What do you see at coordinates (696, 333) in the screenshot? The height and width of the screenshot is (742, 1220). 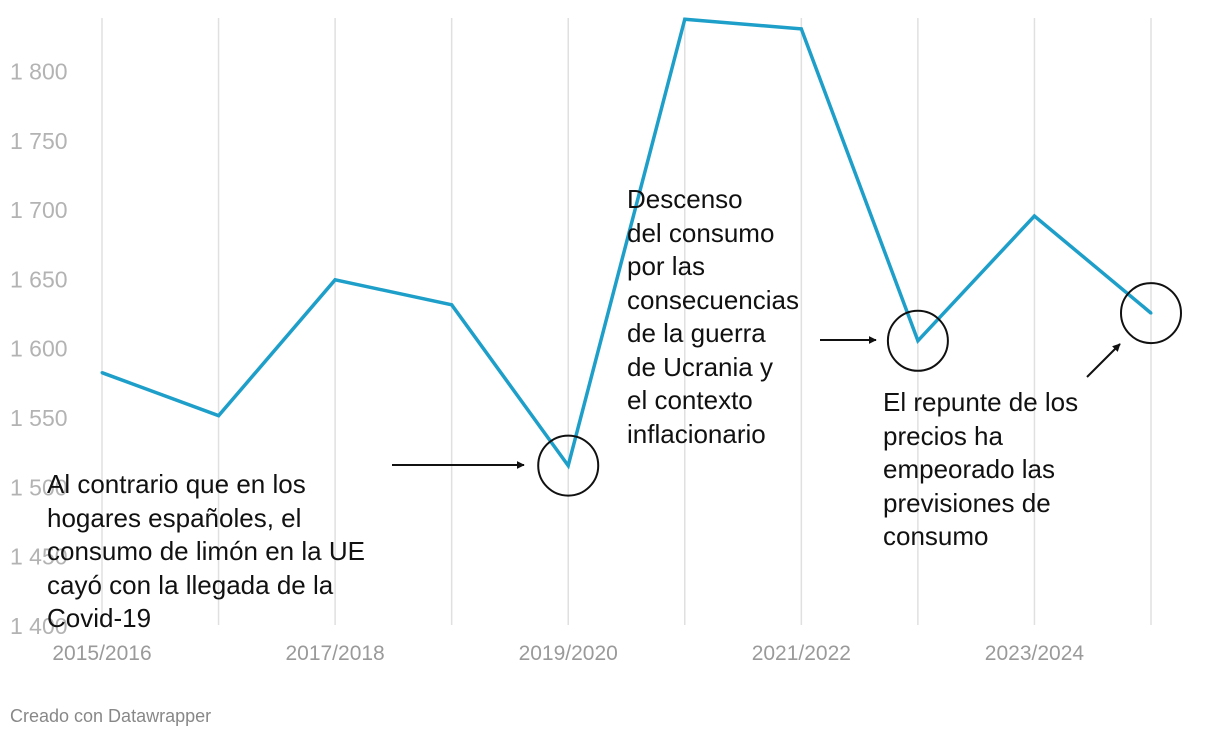 I see `annotation-ukraine-line: de la guerra` at bounding box center [696, 333].